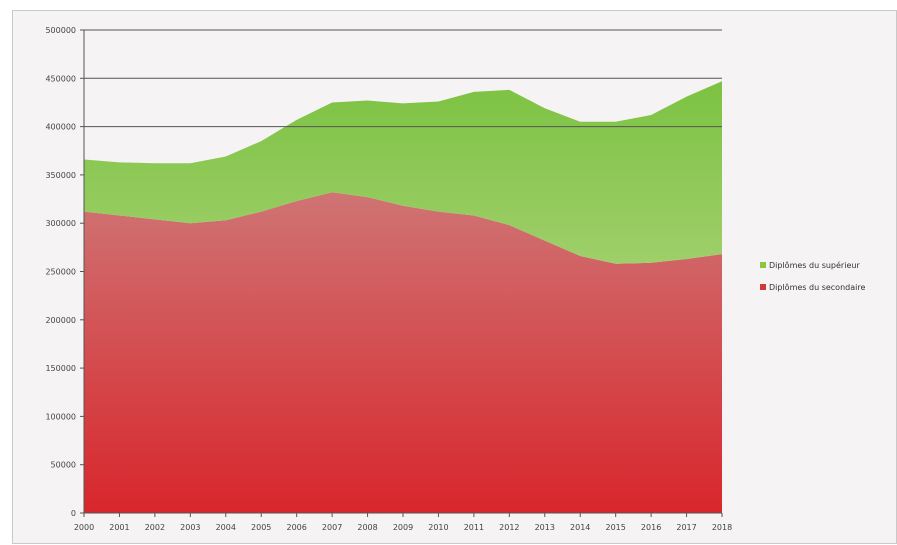 This screenshot has width=897, height=545. What do you see at coordinates (60, 127) in the screenshot?
I see `y-tick-label: 400000` at bounding box center [60, 127].